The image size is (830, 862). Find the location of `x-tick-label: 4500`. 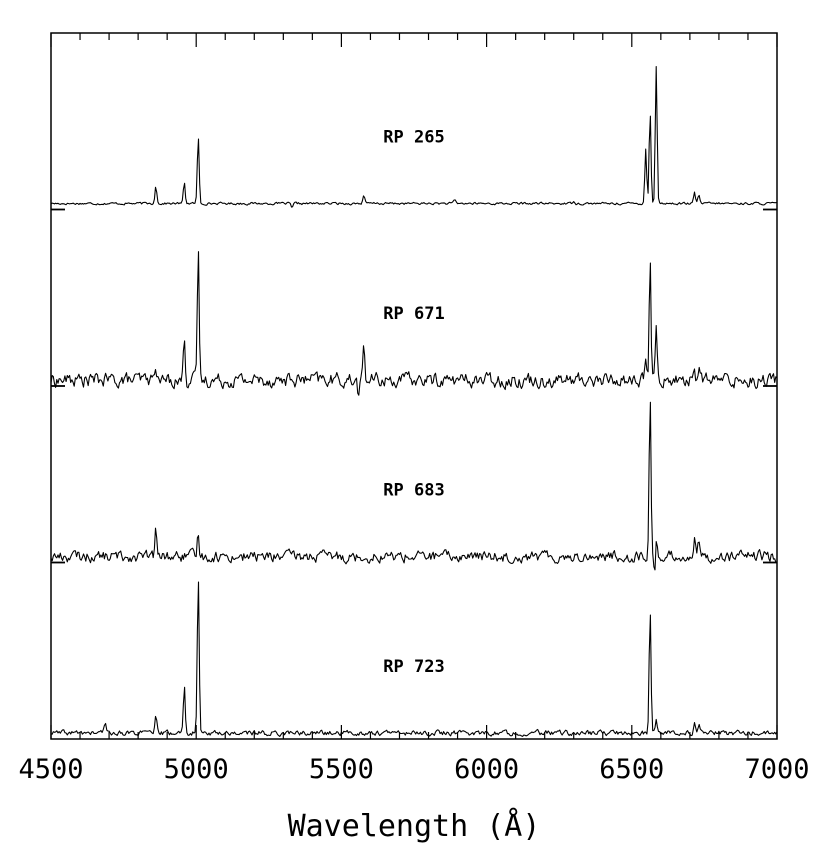

x-tick-label: 4500 is located at coordinates (50, 769).